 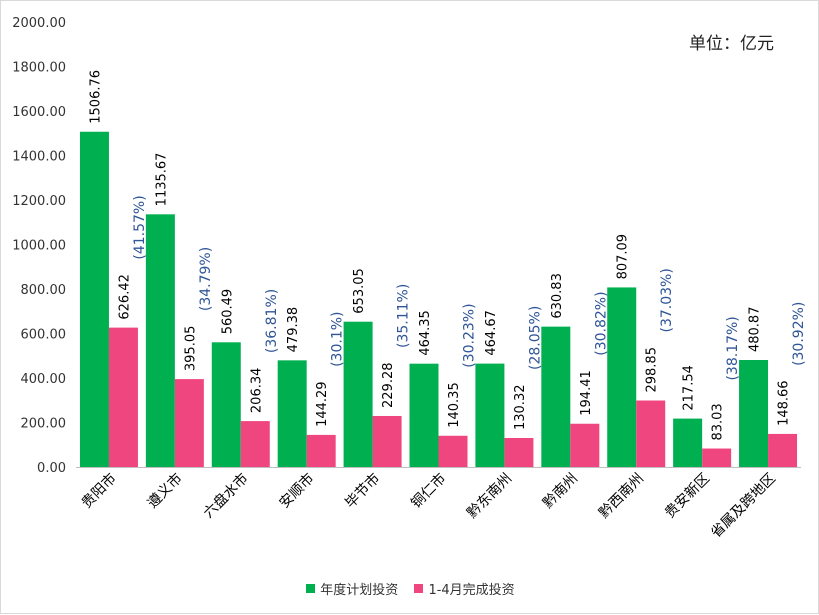 What do you see at coordinates (733, 348) in the screenshot?
I see `percent-label: (38.17%)` at bounding box center [733, 348].